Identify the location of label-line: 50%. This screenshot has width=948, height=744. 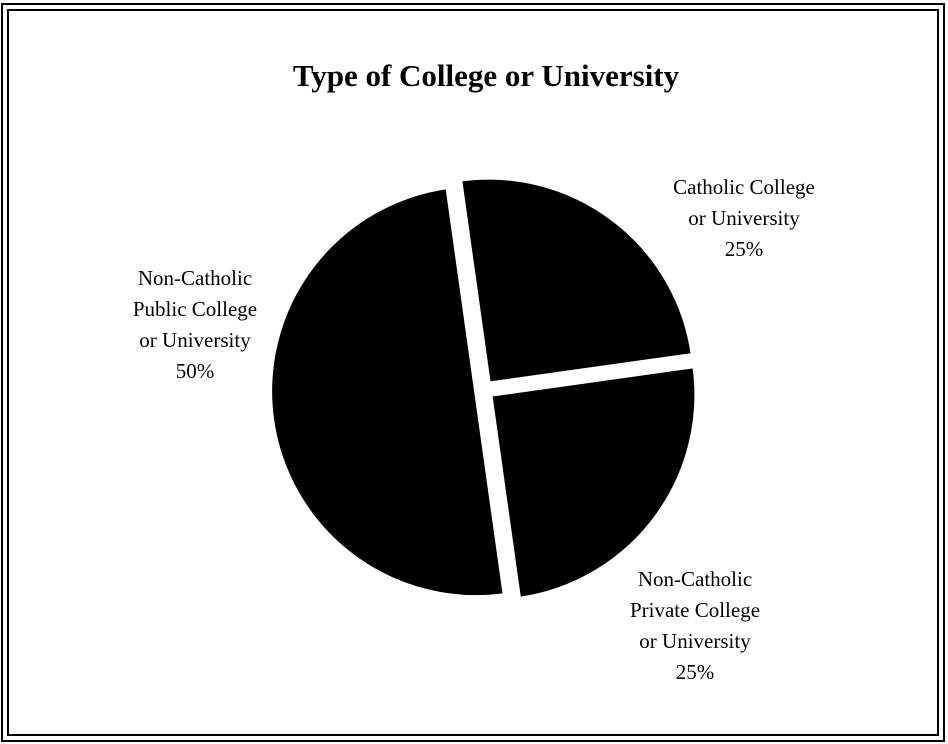
(195, 371).